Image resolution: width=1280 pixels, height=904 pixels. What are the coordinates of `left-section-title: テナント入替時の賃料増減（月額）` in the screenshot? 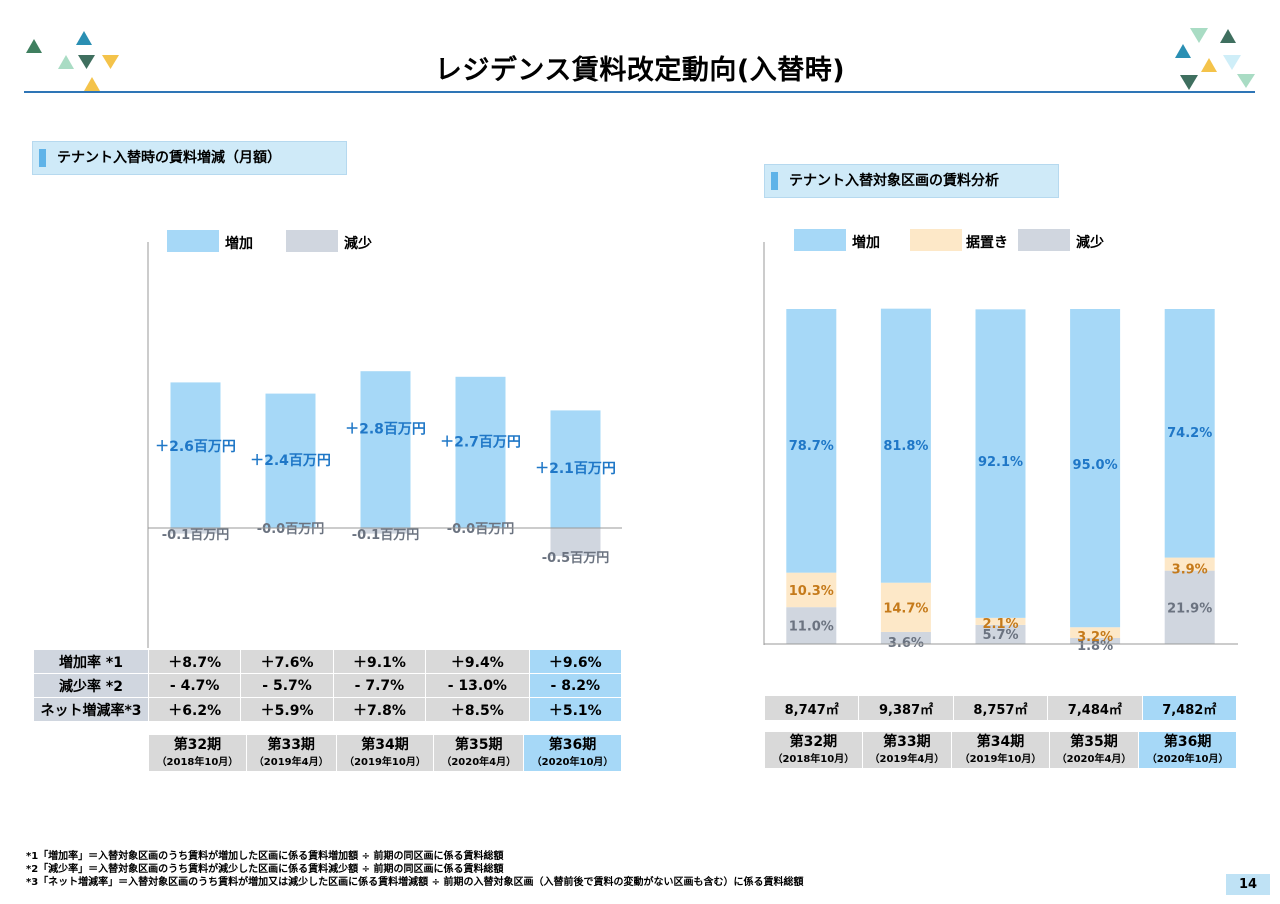 It's located at (169, 158).